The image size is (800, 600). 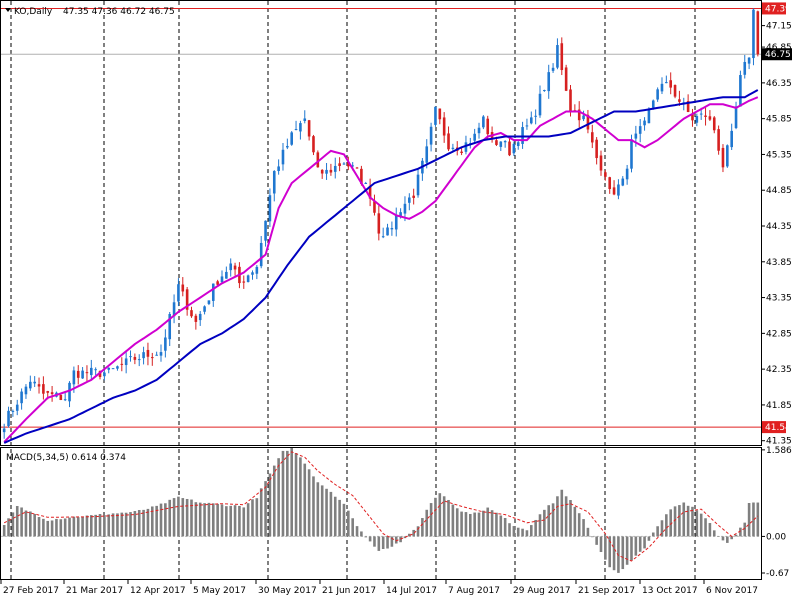 I want to click on y-tick-label: 44.85, so click(x=779, y=191).